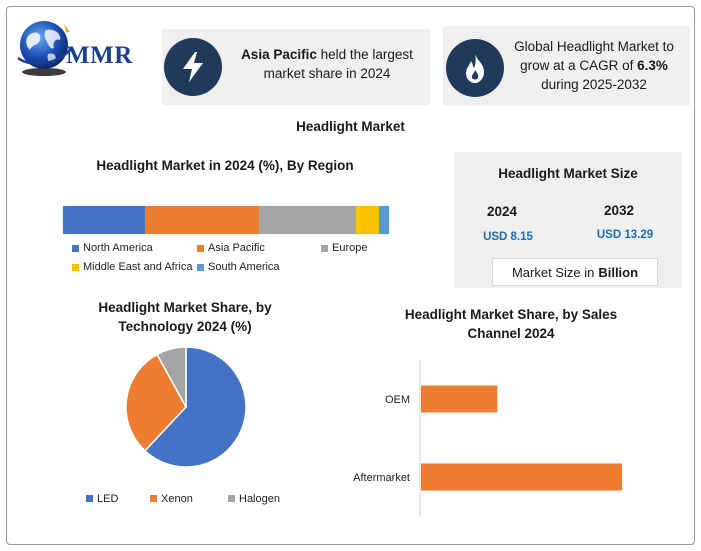 This screenshot has height=551, width=701. What do you see at coordinates (45, 48) in the screenshot?
I see `globe-icon` at bounding box center [45, 48].